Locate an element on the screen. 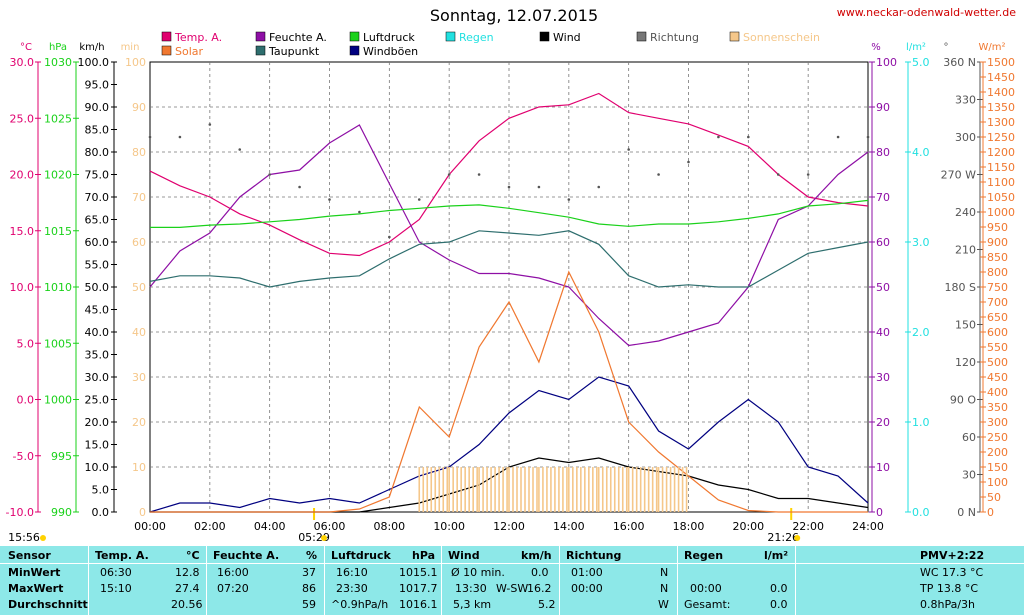  header-regen: Regen is located at coordinates (704, 555).